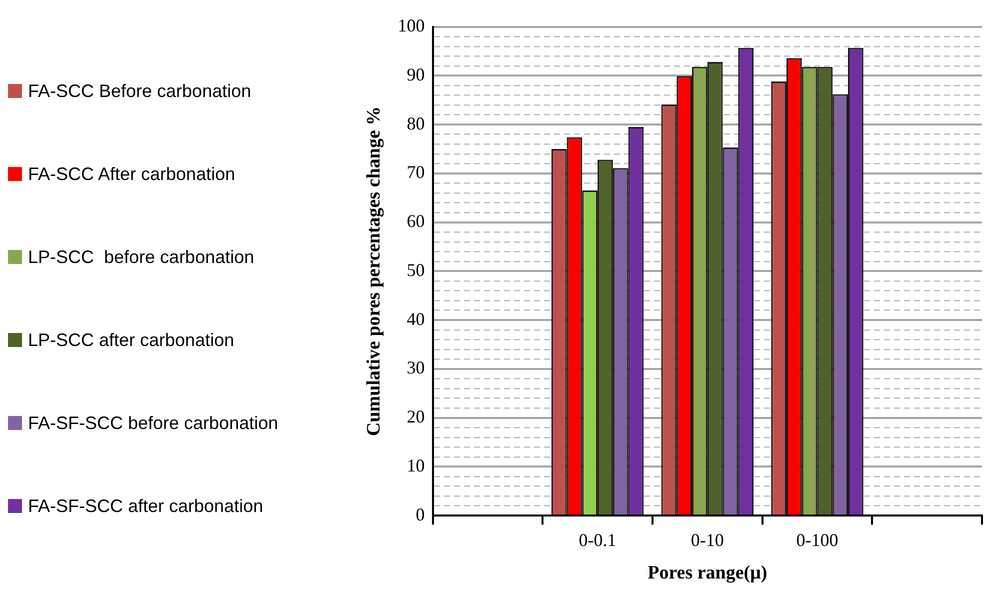 This screenshot has height=597, width=994. What do you see at coordinates (411, 26) in the screenshot?
I see `y-tick-label: 100` at bounding box center [411, 26].